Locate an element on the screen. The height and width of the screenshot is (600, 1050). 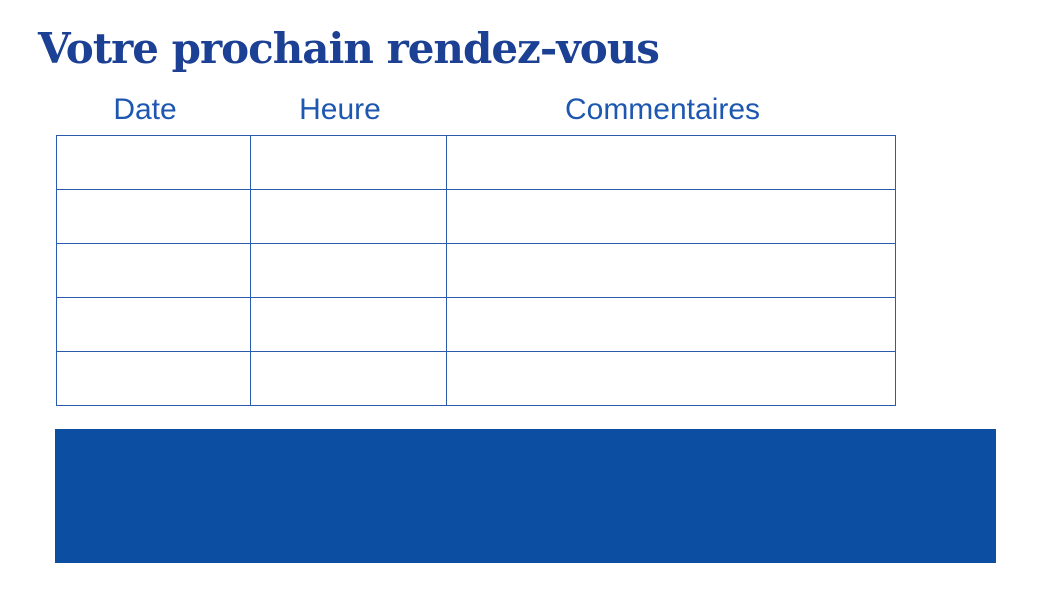
page-title: Votre prochain rendez-vous is located at coordinates (349, 48).